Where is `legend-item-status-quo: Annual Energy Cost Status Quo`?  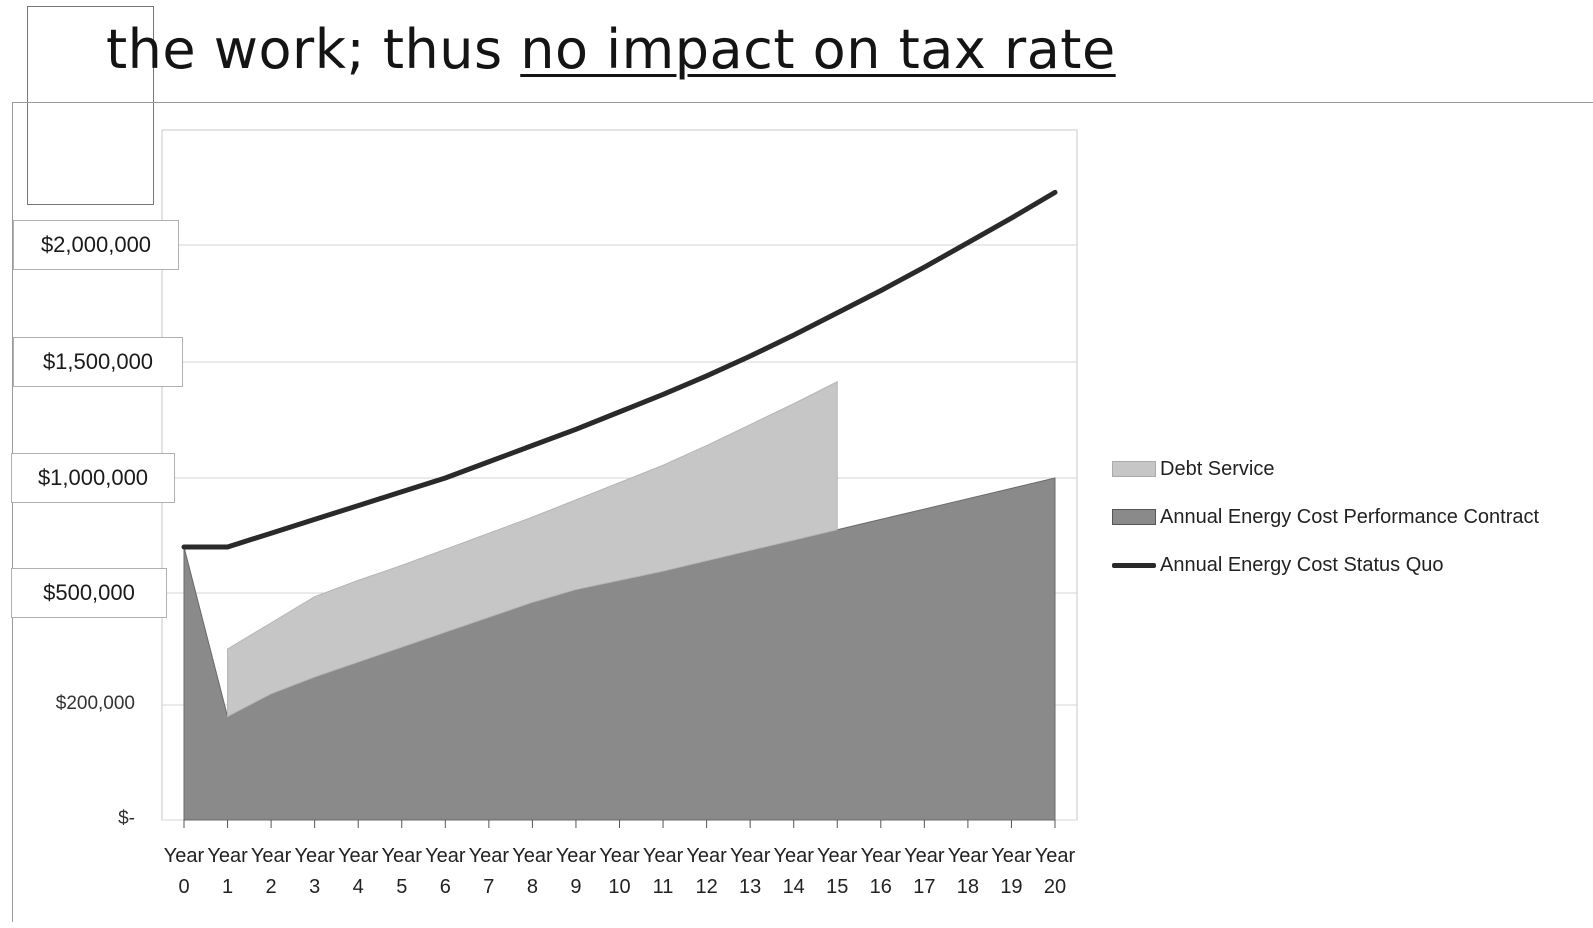 legend-item-status-quo: Annual Energy Cost Status Quo is located at coordinates (1325, 565).